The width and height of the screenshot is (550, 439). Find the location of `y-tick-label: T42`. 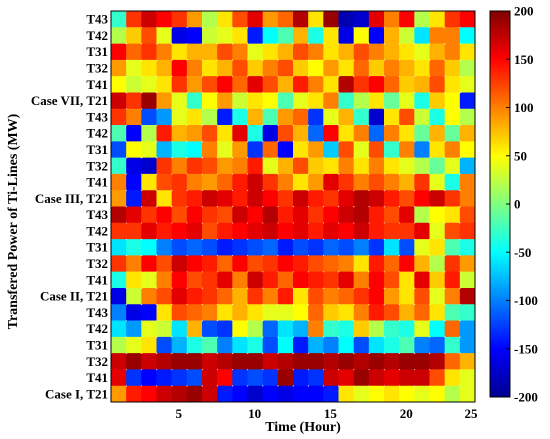

y-tick-label: T42 is located at coordinates (97, 328).